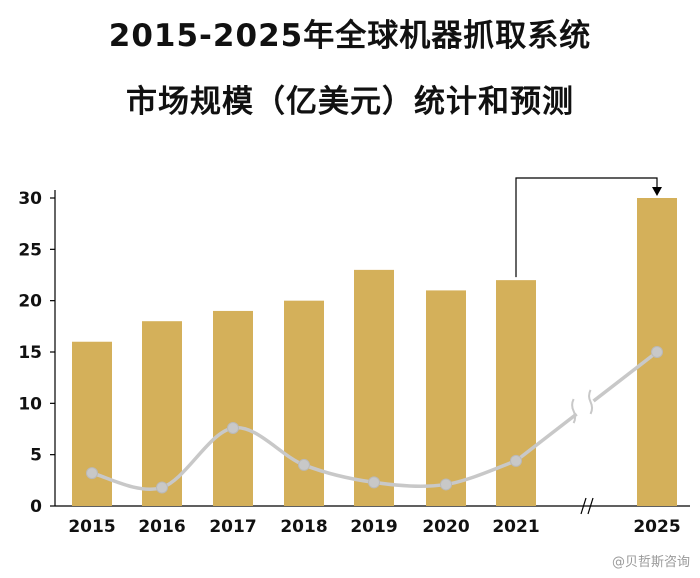 The width and height of the screenshot is (700, 578). I want to click on x-tick-label: 2015, so click(91, 527).